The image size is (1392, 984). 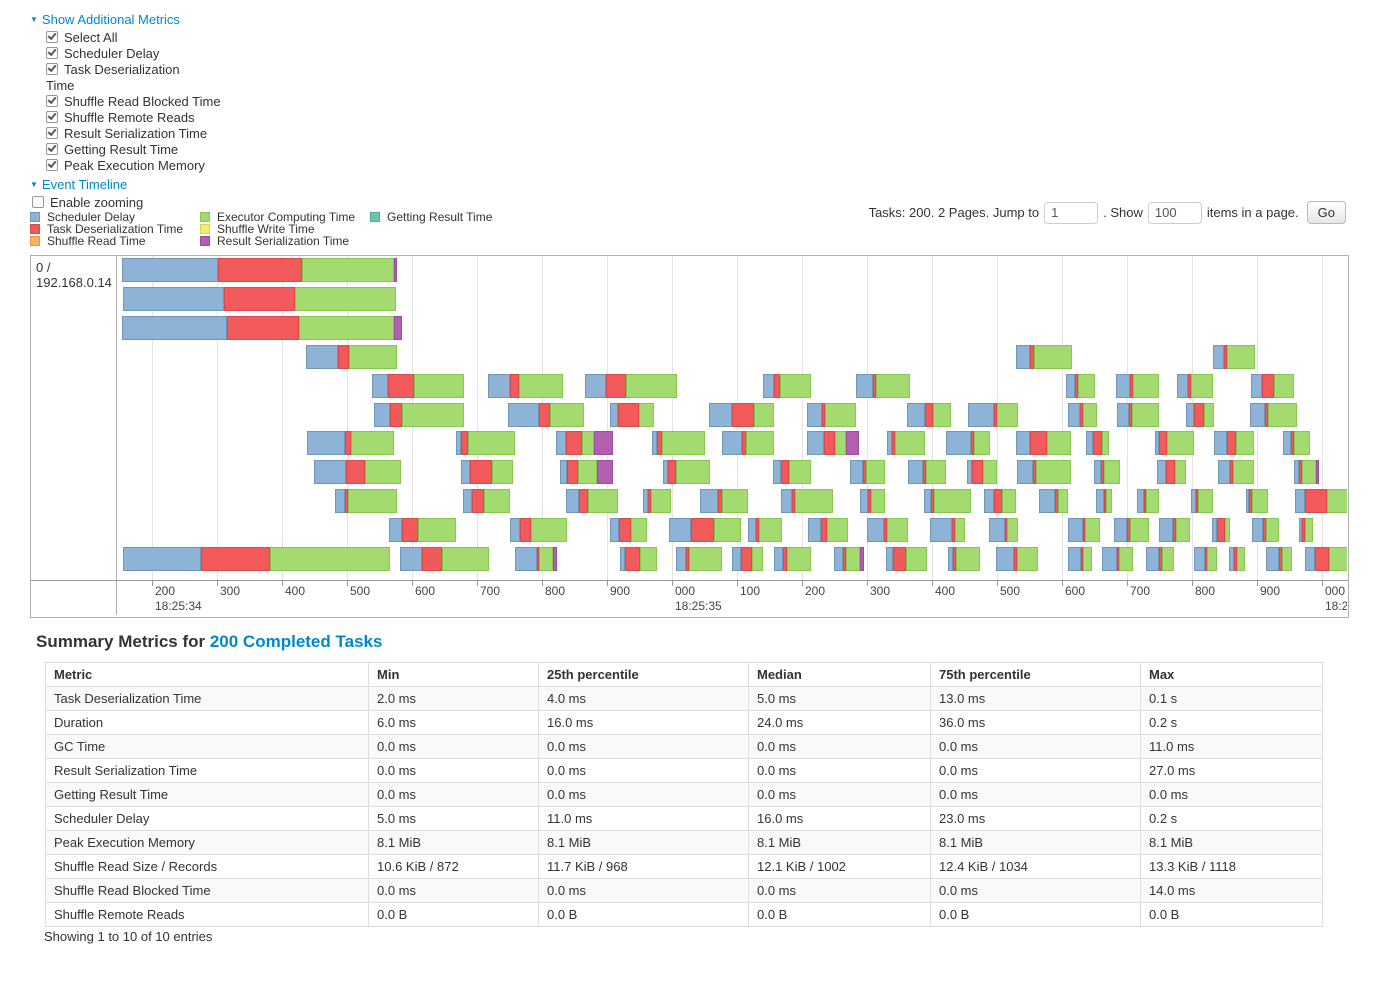 I want to click on show-additional-metrics-link: ▼ Show Additional Metrics, so click(x=105, y=19).